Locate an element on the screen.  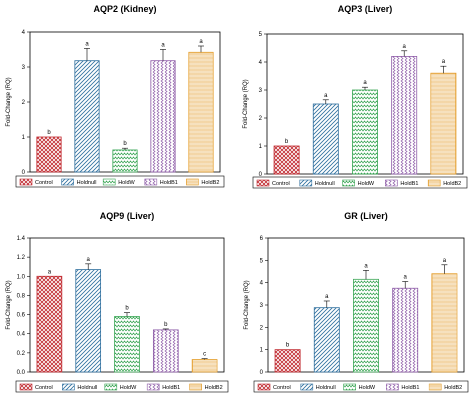
chart-title: AQP9 (Liver) is located at coordinates (127, 216).